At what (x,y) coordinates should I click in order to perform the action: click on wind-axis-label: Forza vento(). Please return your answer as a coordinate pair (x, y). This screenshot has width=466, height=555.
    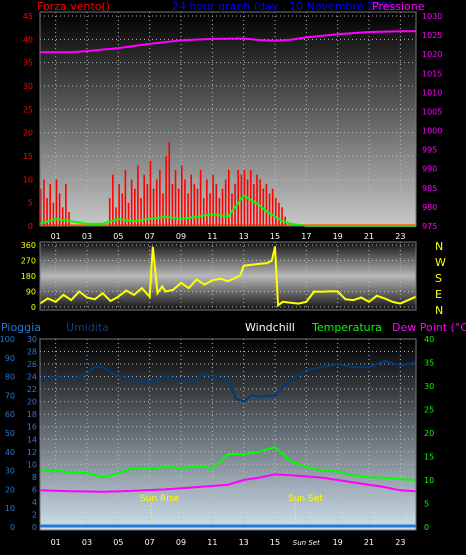
    Looking at the image, I should click on (73, 6).